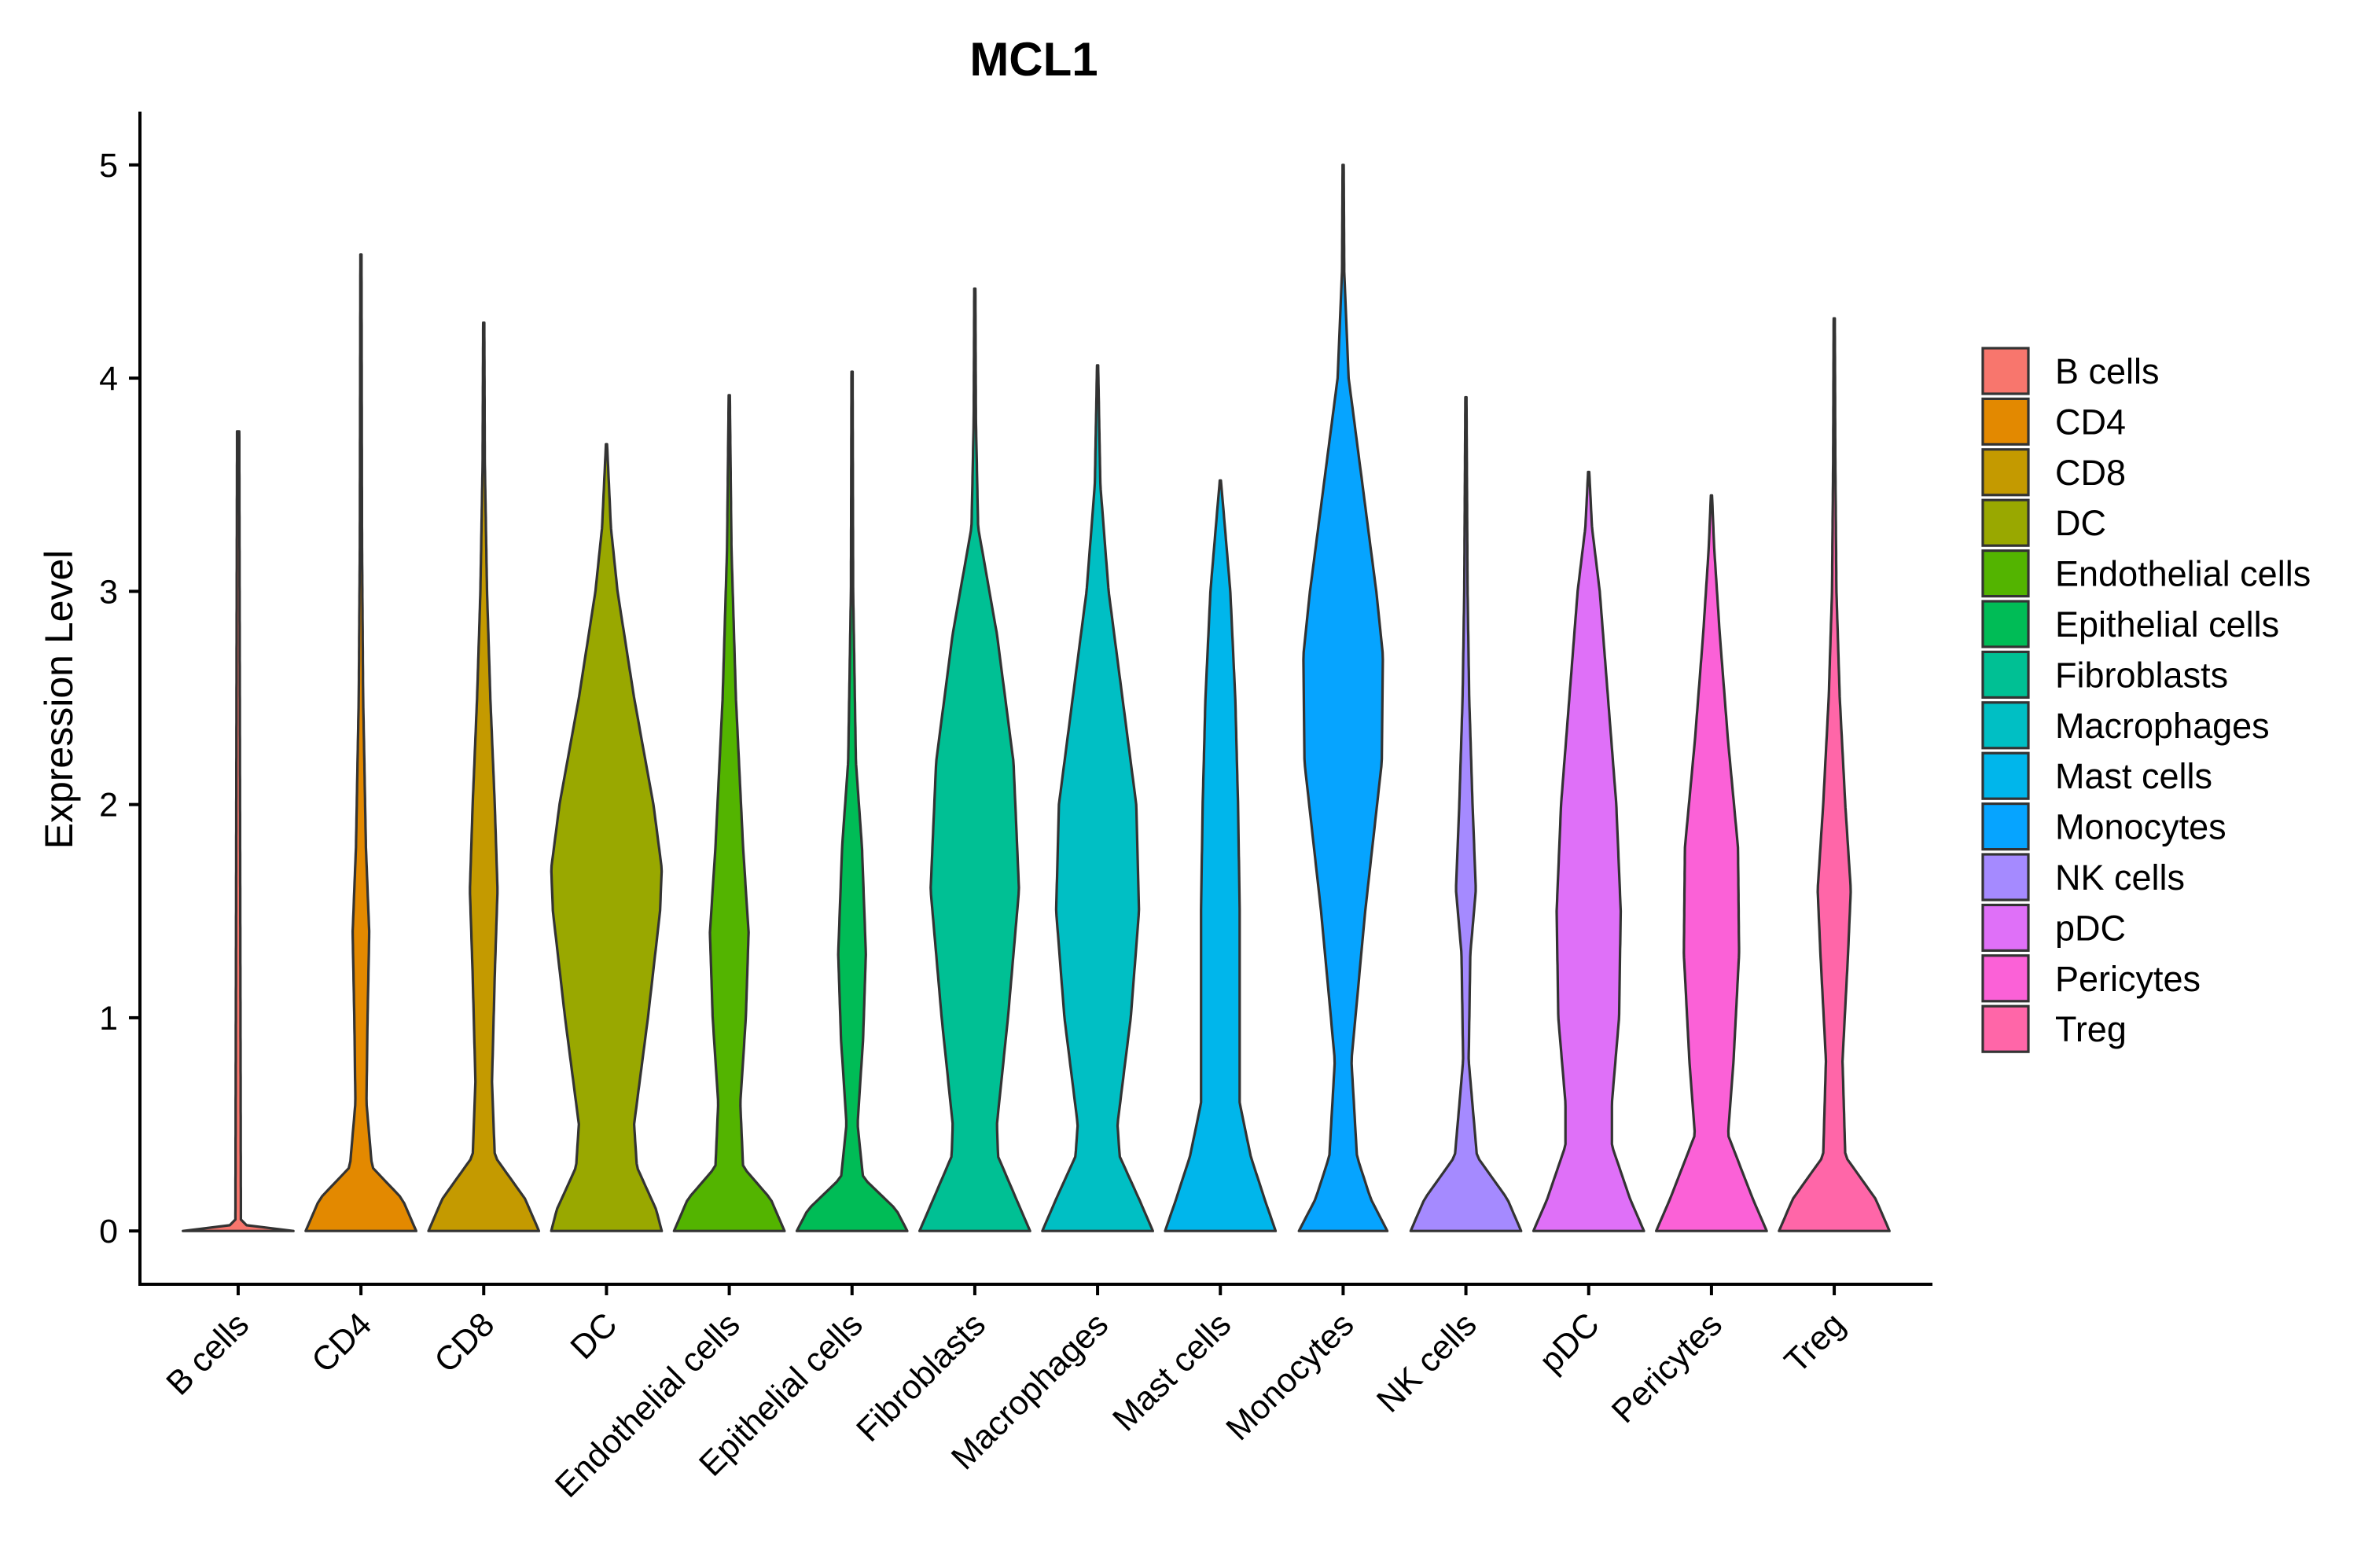 The width and height of the screenshot is (2368, 1568). Describe the element at coordinates (1097, 798) in the screenshot. I see `violin-macrophages` at that location.